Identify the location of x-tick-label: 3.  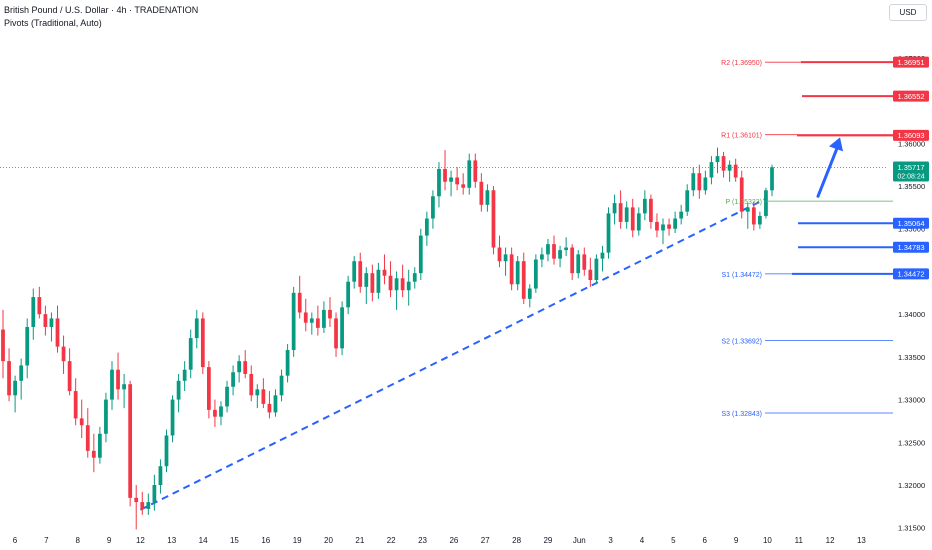
(610, 540).